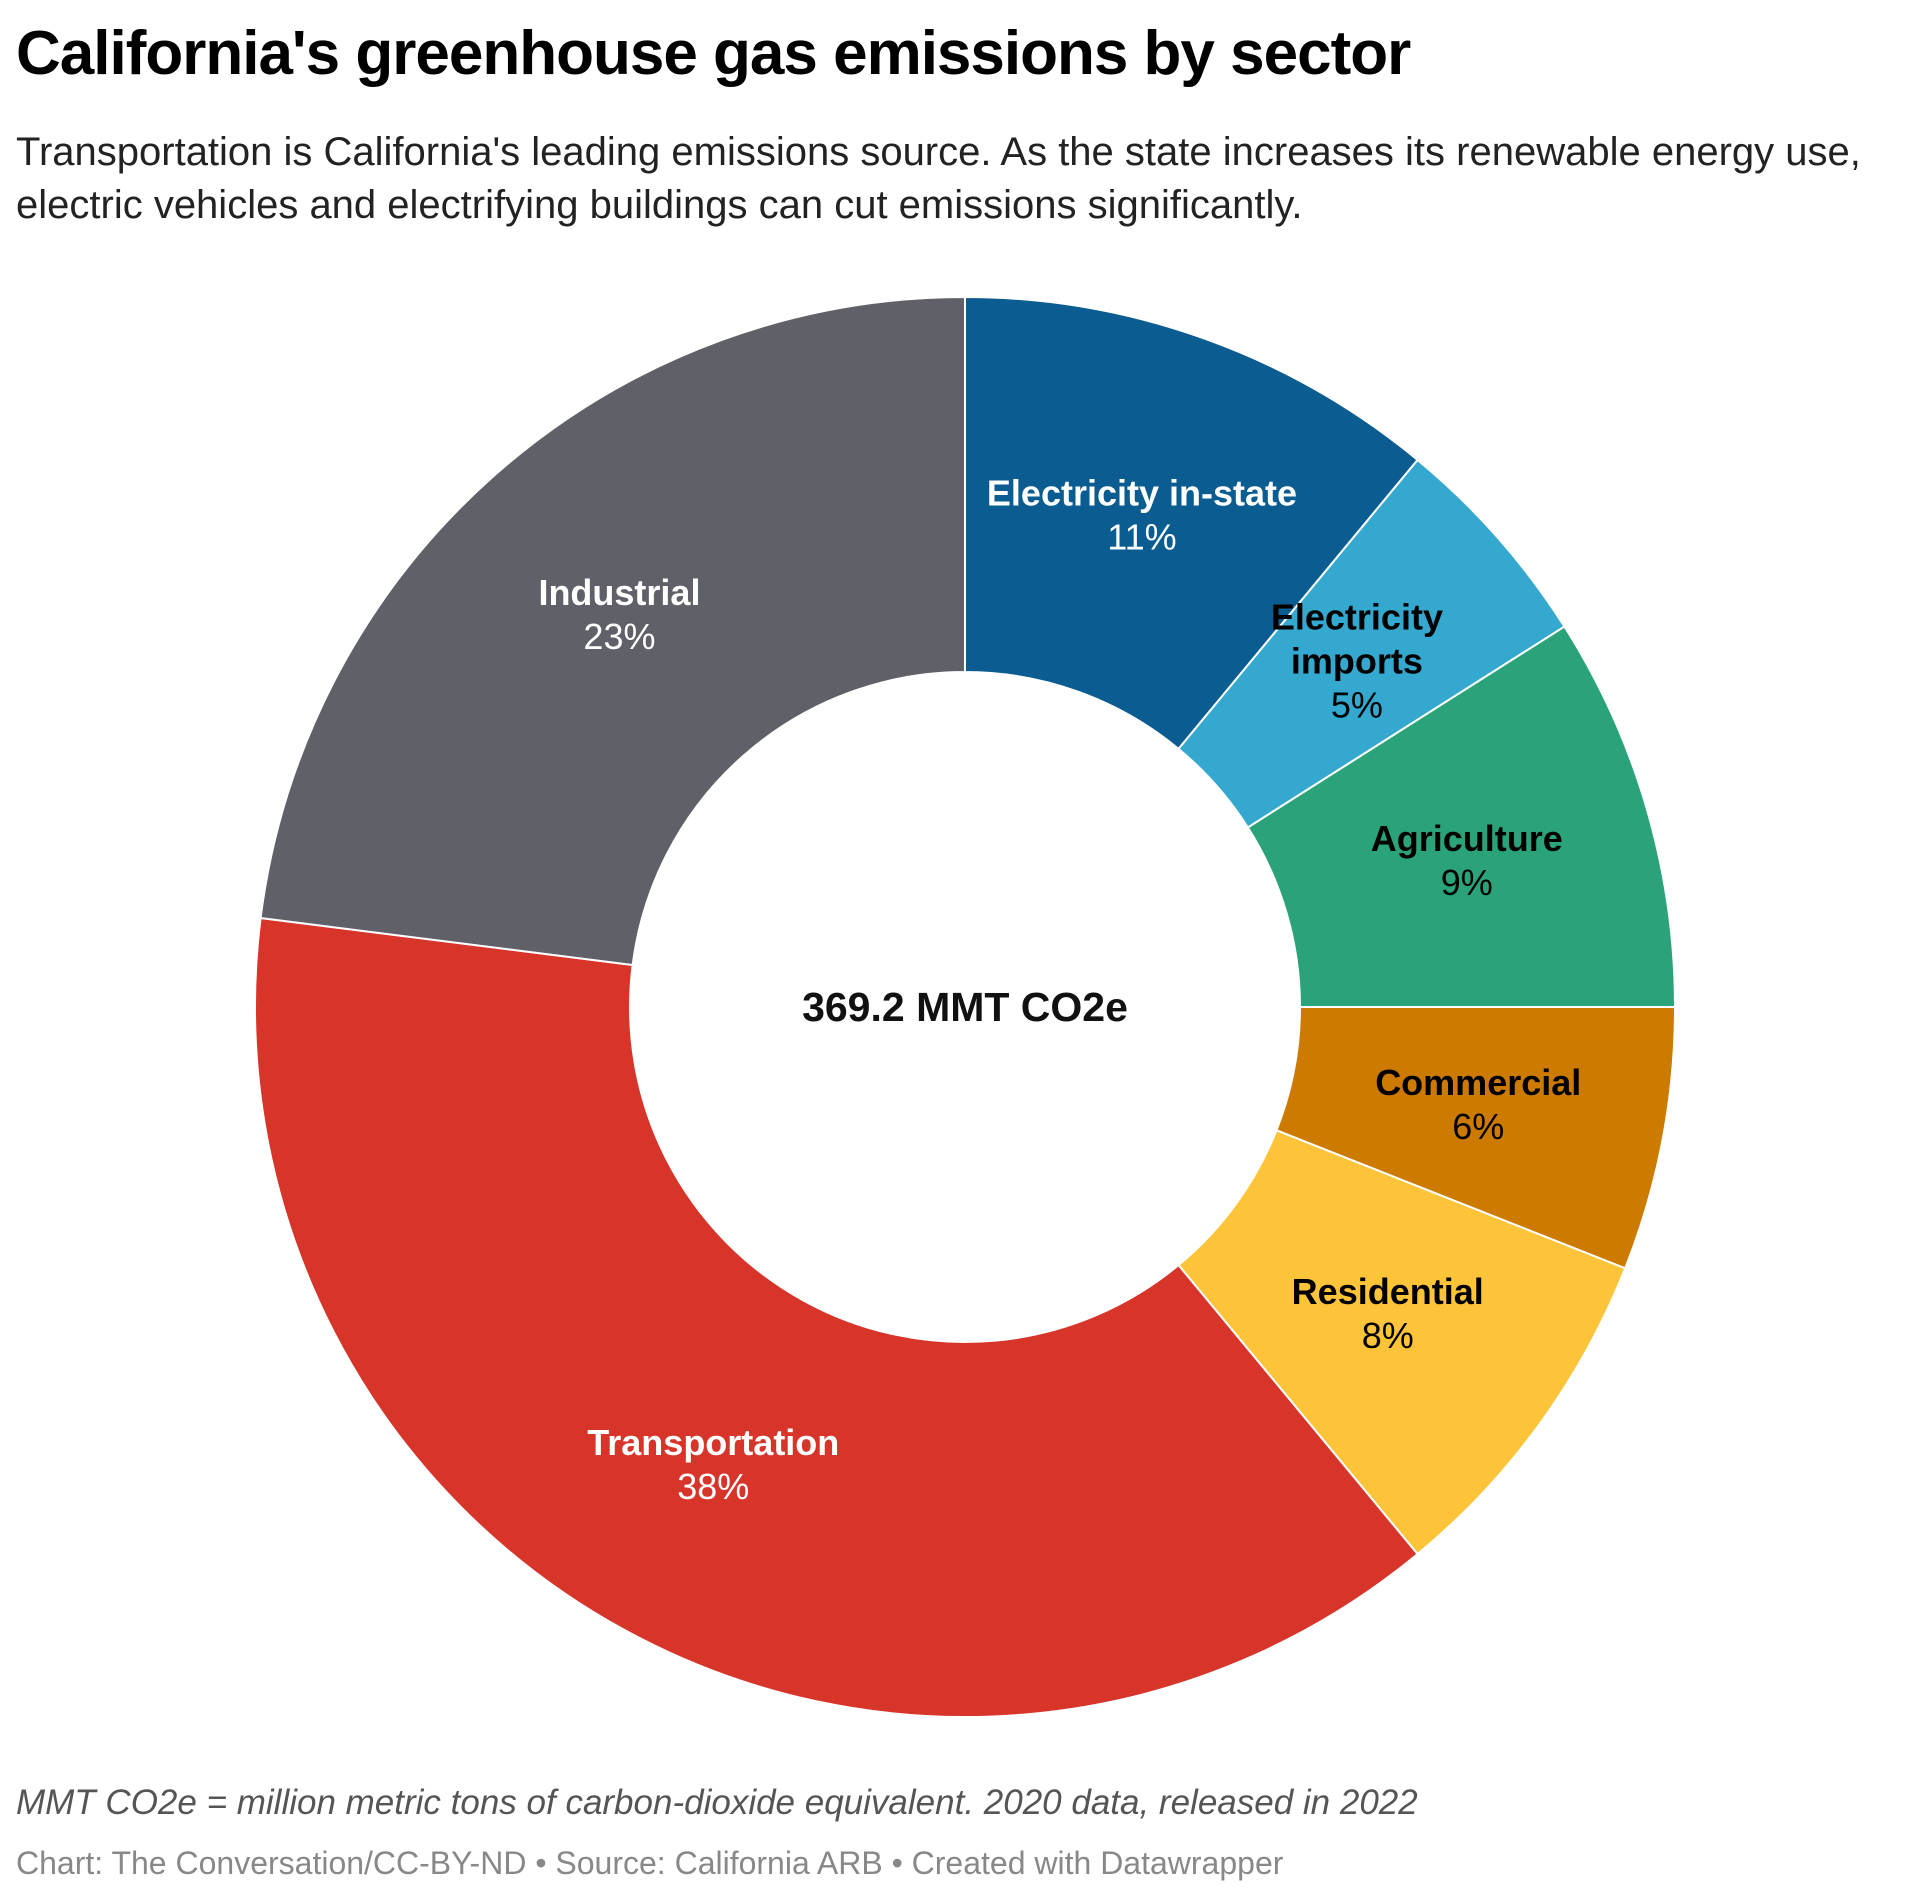  I want to click on slice-value: 5%, so click(1357, 704).